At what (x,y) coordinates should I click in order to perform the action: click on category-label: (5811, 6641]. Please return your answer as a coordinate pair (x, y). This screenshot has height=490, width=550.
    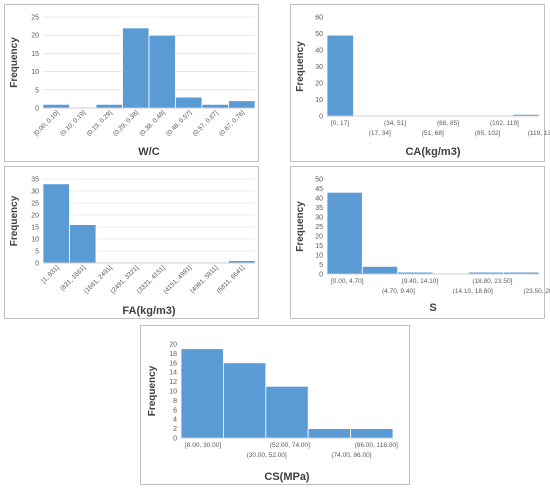
    Looking at the image, I should click on (231, 279).